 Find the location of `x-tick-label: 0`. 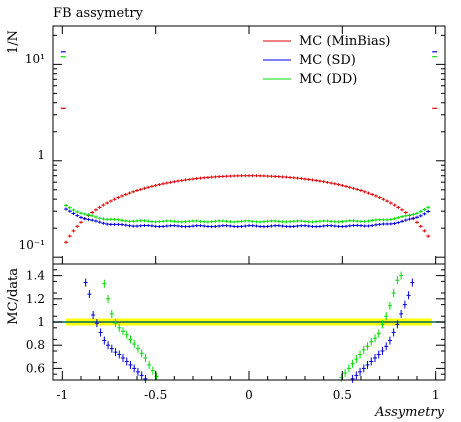

x-tick-label: 0 is located at coordinates (249, 395).